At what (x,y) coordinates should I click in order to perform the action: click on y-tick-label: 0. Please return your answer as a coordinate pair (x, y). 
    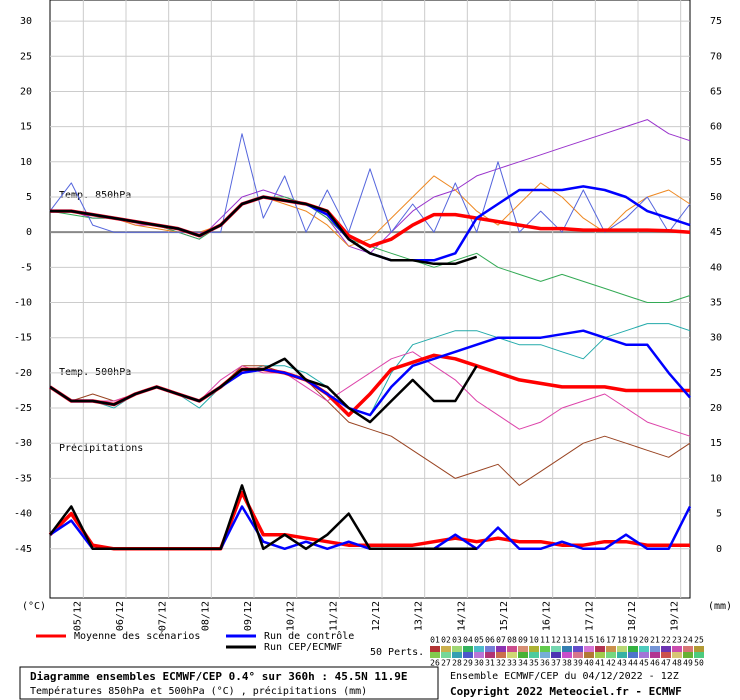
    Looking at the image, I should click on (29, 232).